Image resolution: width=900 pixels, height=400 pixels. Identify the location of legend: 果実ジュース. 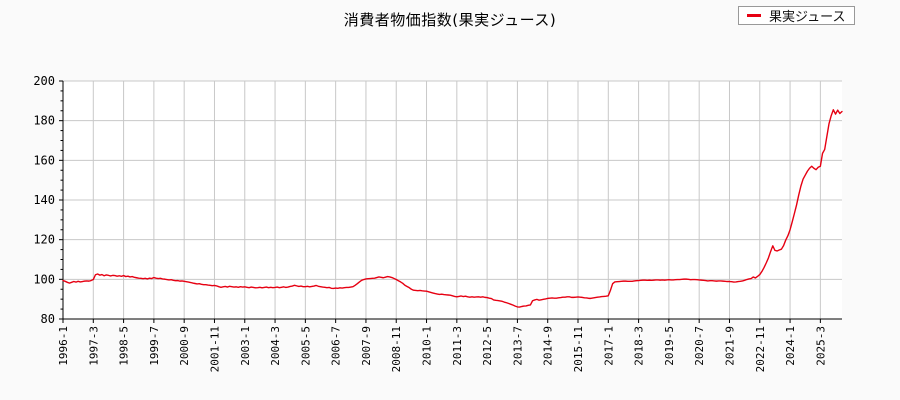
(796, 15).